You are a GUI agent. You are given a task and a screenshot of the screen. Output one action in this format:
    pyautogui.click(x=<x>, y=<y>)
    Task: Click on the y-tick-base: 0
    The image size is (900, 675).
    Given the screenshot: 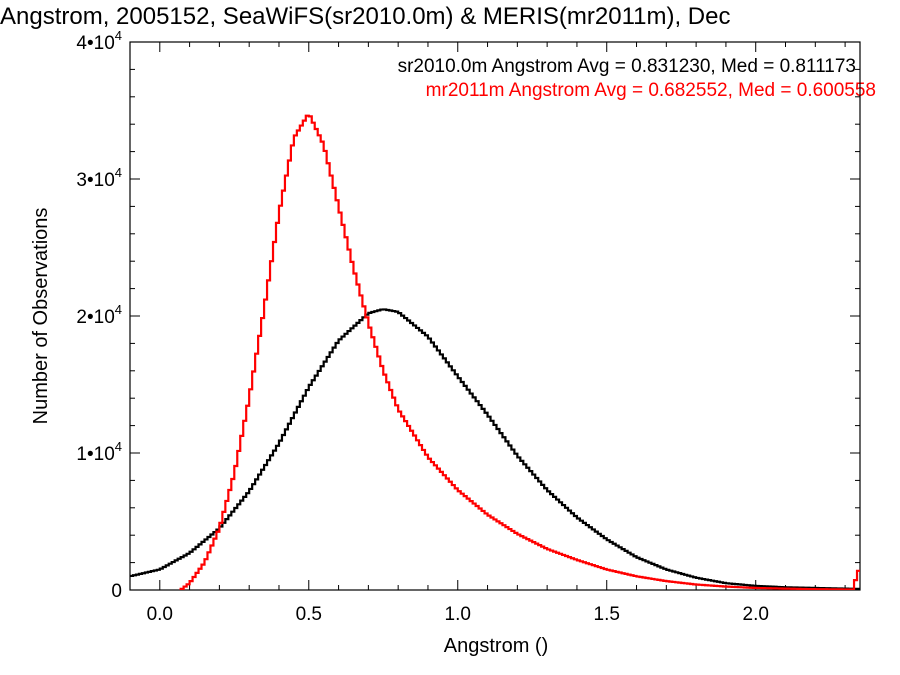 What is the action you would take?
    pyautogui.click(x=116, y=591)
    